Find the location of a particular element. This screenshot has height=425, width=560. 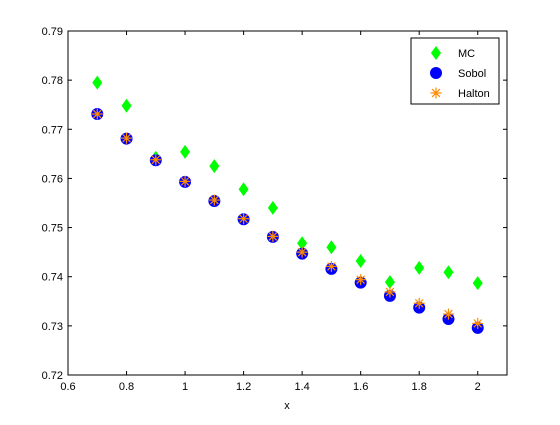

x-tick-label: 1.8 is located at coordinates (419, 387).